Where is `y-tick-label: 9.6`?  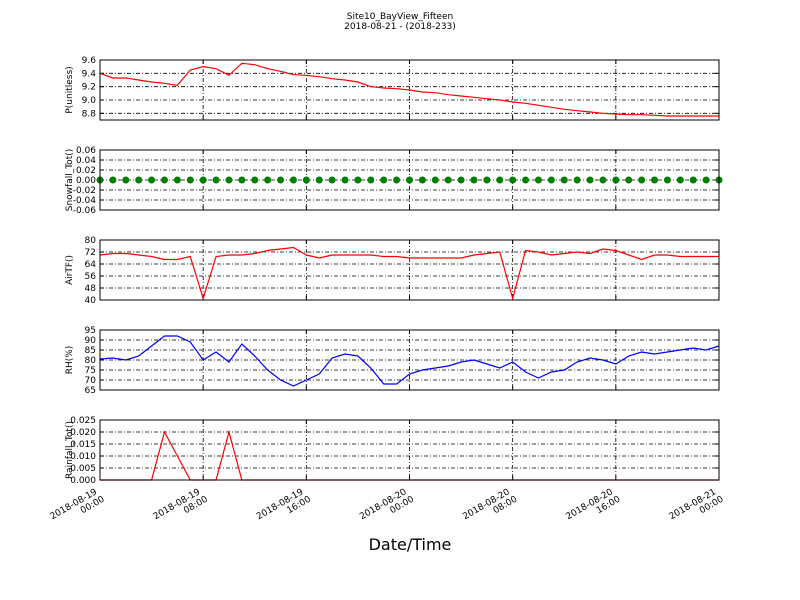
y-tick-label: 9.6 is located at coordinates (89, 61).